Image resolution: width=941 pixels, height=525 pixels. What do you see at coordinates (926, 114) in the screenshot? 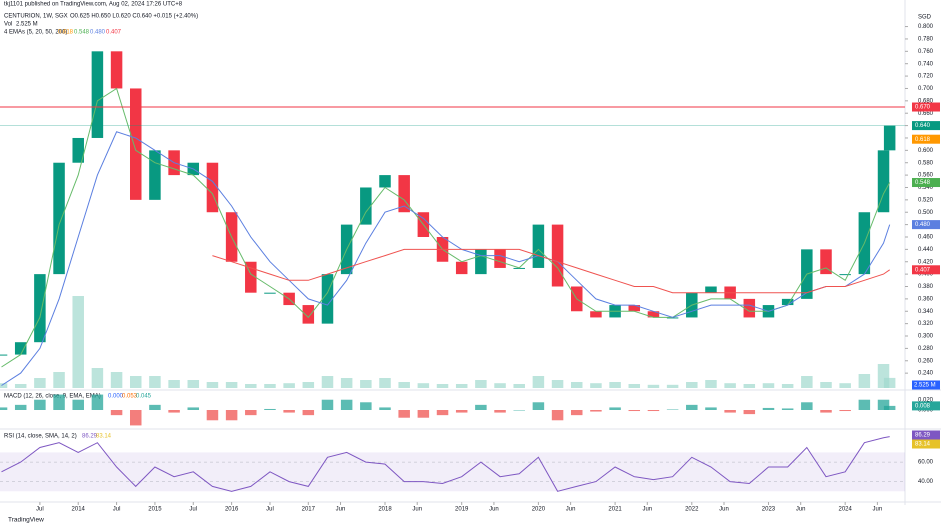
I see `y-tick-label: 0.660` at bounding box center [926, 114].